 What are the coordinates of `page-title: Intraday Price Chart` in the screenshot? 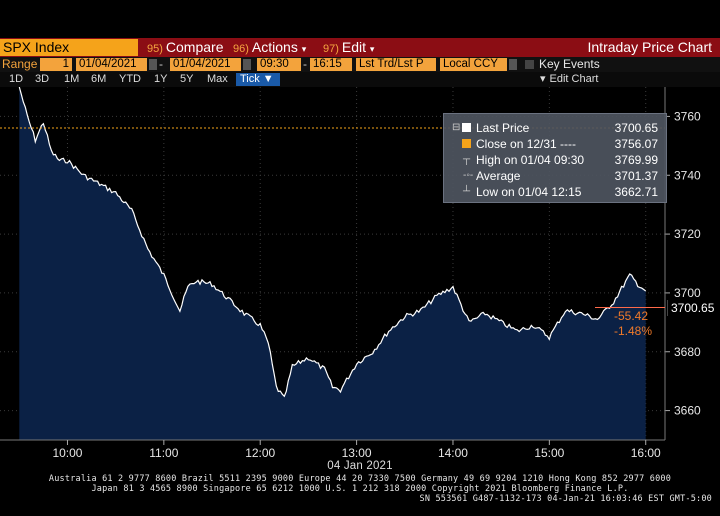 It's located at (650, 47).